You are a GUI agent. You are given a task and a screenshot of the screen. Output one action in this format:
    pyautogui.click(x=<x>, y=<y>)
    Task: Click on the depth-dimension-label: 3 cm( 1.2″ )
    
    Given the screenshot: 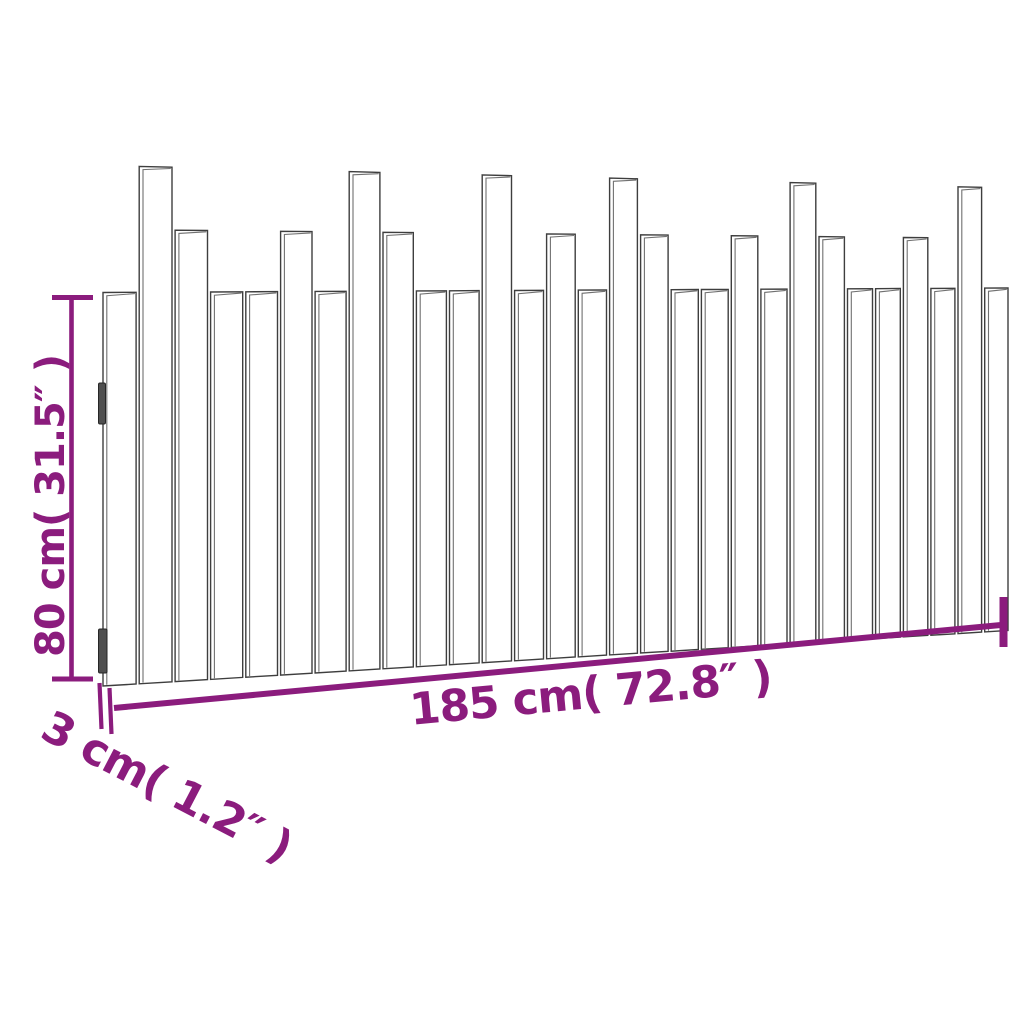 What is the action you would take?
    pyautogui.click(x=166, y=787)
    